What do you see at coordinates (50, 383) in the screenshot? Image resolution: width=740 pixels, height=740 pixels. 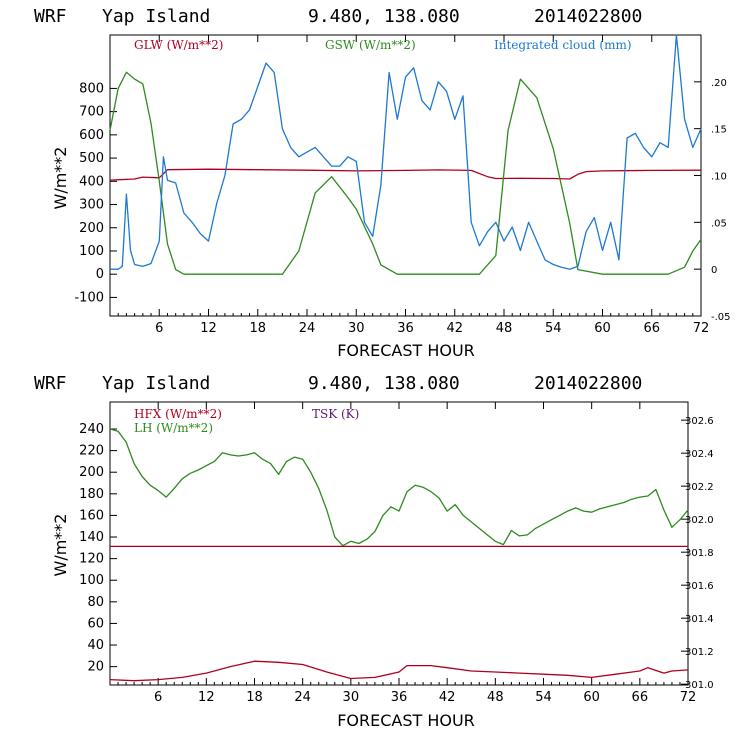 I see `panel2-model: WRF` at bounding box center [50, 383].